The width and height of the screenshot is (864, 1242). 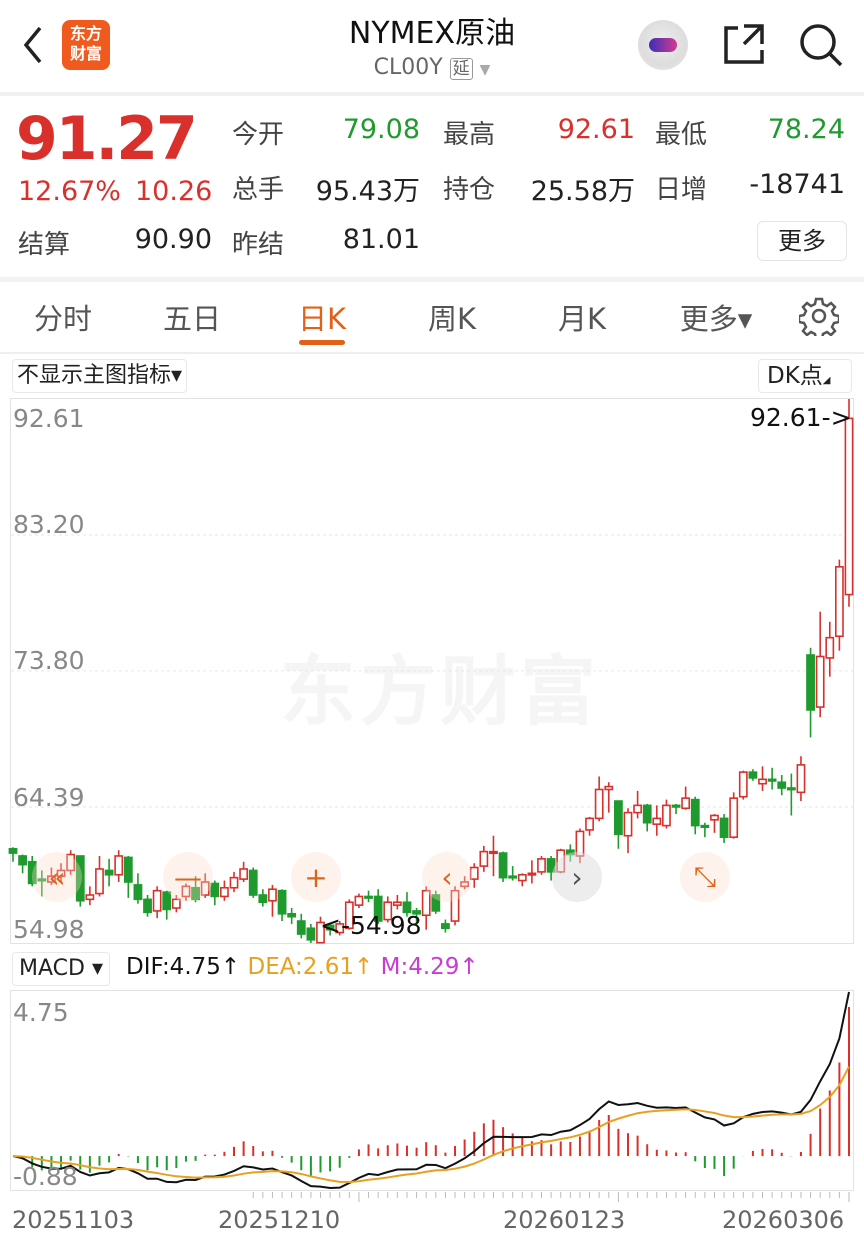 I want to click on more-button: 更多, so click(x=802, y=241).